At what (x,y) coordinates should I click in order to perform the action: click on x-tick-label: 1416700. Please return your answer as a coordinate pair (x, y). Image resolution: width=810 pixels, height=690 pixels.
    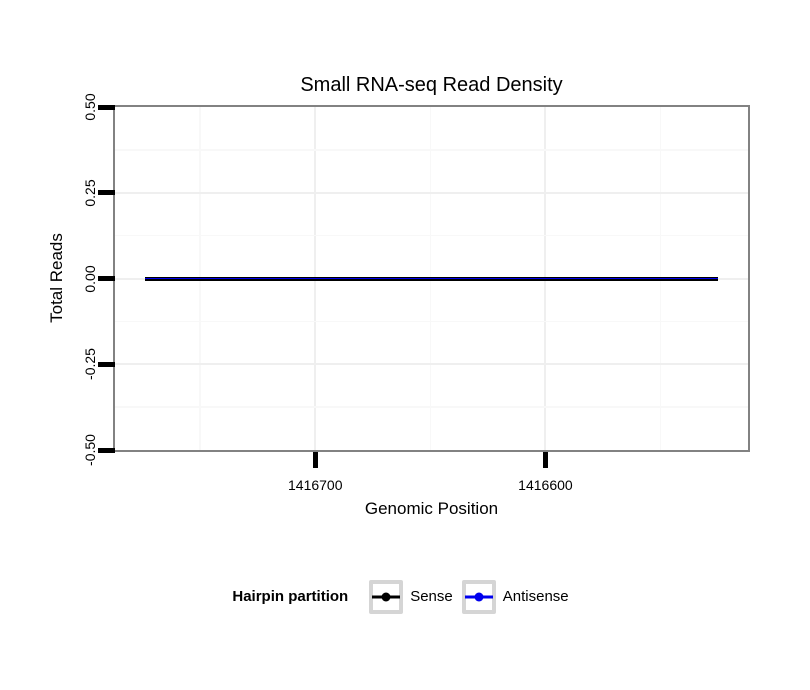
    Looking at the image, I should click on (315, 485).